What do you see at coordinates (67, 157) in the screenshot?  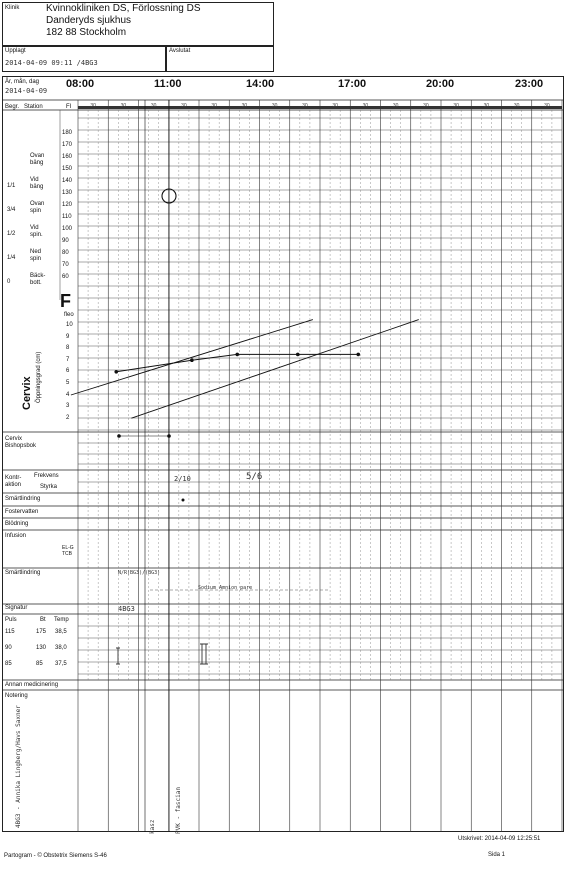 I see `fhr-scale-label: 160` at bounding box center [67, 157].